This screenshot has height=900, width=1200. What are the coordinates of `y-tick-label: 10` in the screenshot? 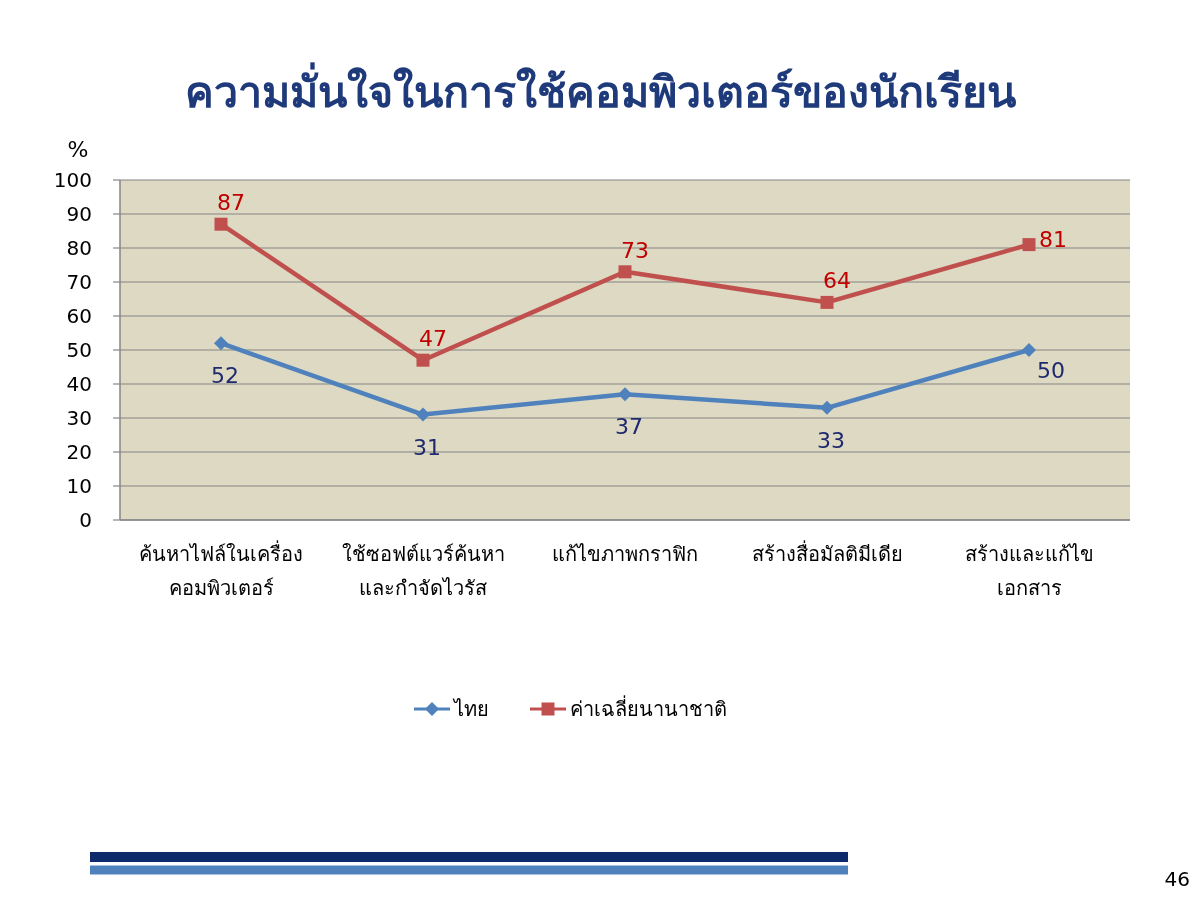 It's located at (79, 486).